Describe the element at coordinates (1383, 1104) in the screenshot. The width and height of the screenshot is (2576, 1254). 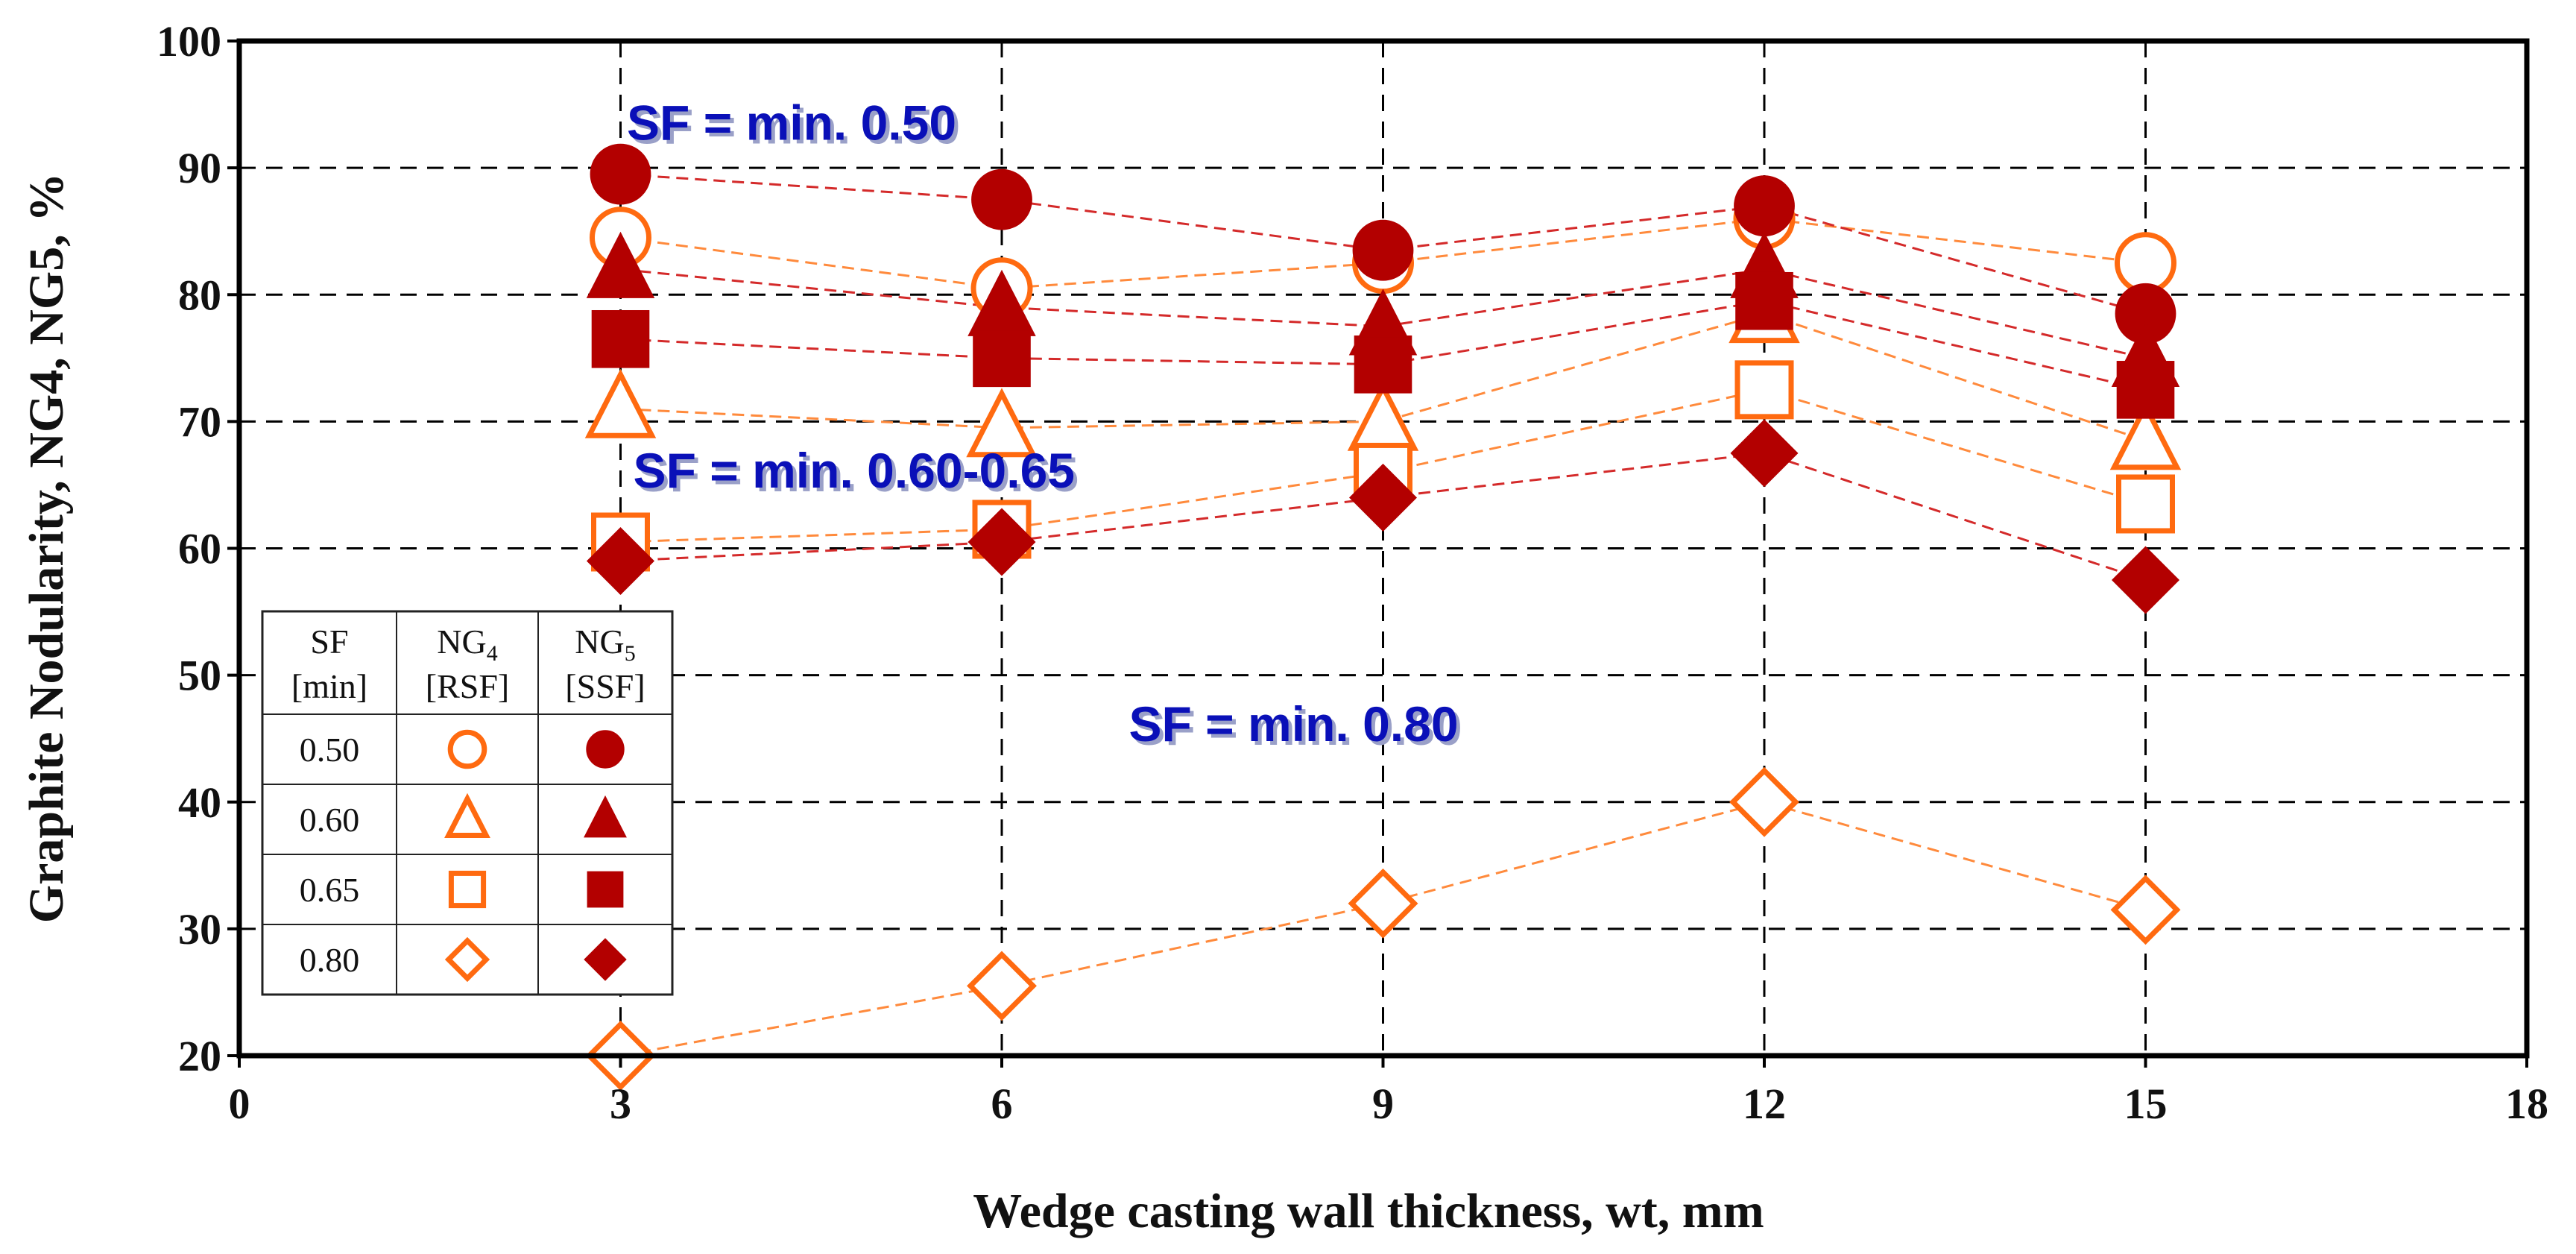
I see `x-tick-label: 9` at that location.